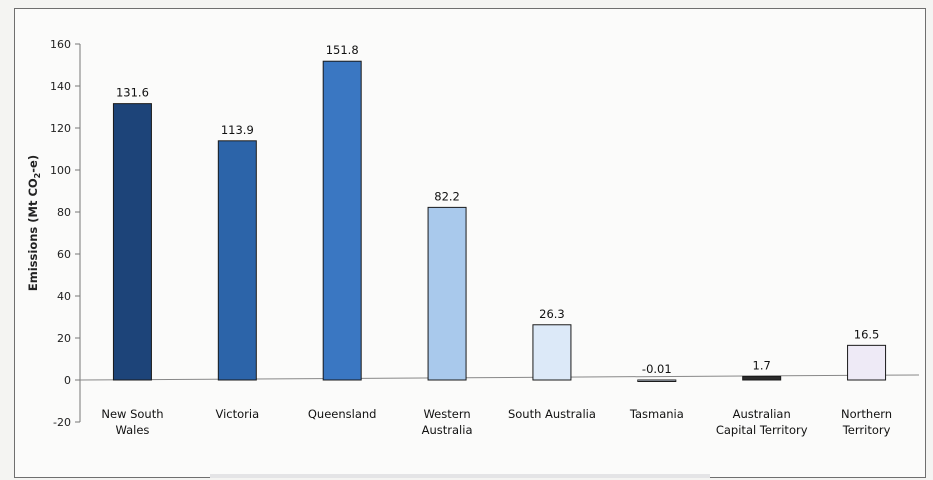 The width and height of the screenshot is (933, 480). Describe the element at coordinates (237, 414) in the screenshot. I see `category-label: Victoria` at that location.